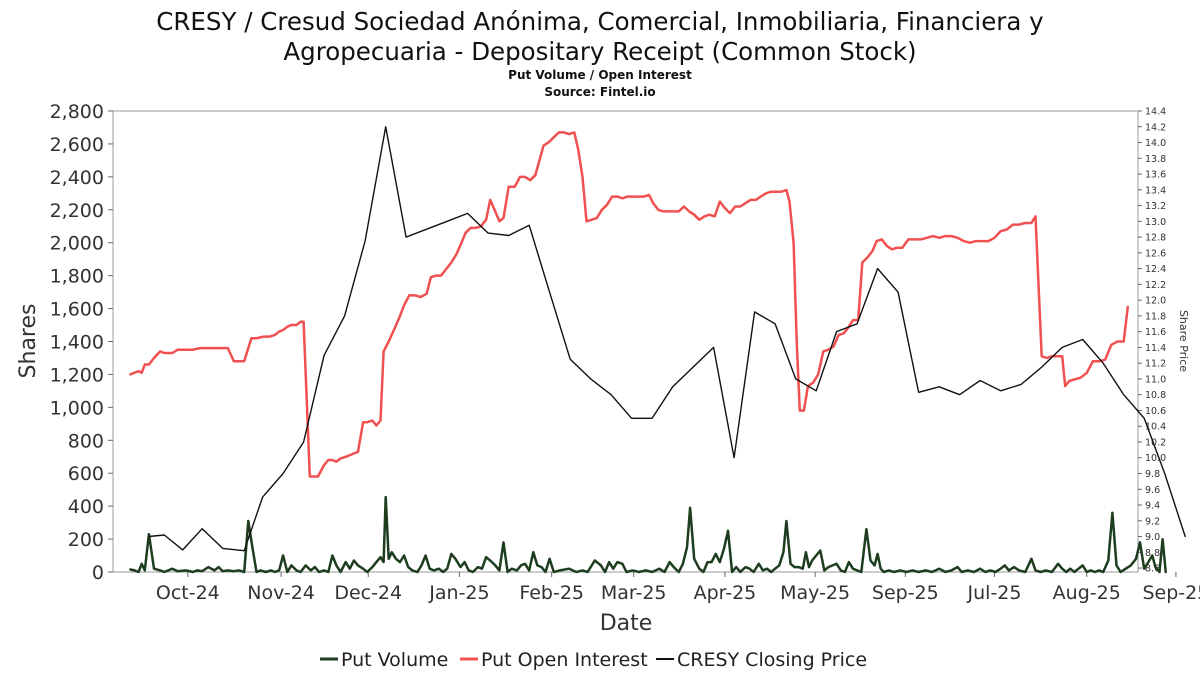  I want to click on y2-tick-label: 11.6, so click(1155, 332).